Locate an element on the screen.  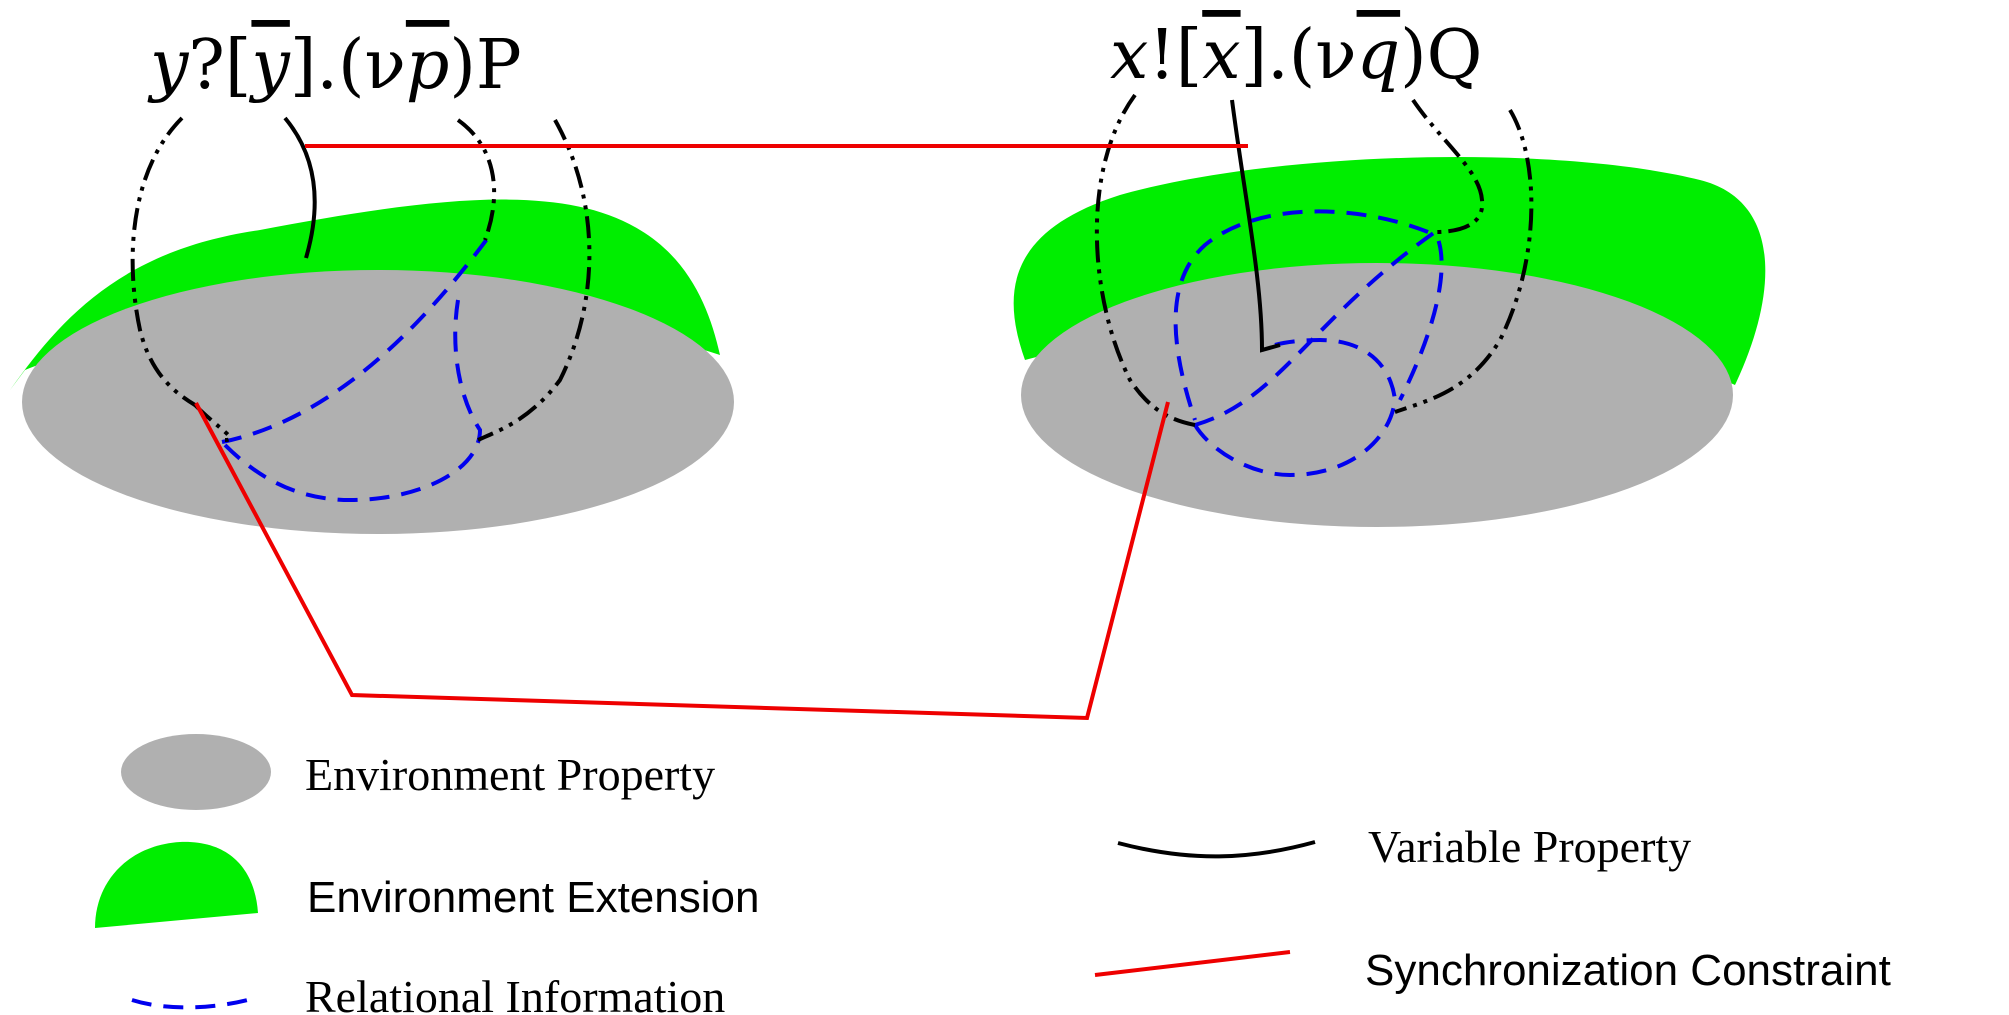
left-formula-bracket-open: [ is located at coordinates (238, 65).